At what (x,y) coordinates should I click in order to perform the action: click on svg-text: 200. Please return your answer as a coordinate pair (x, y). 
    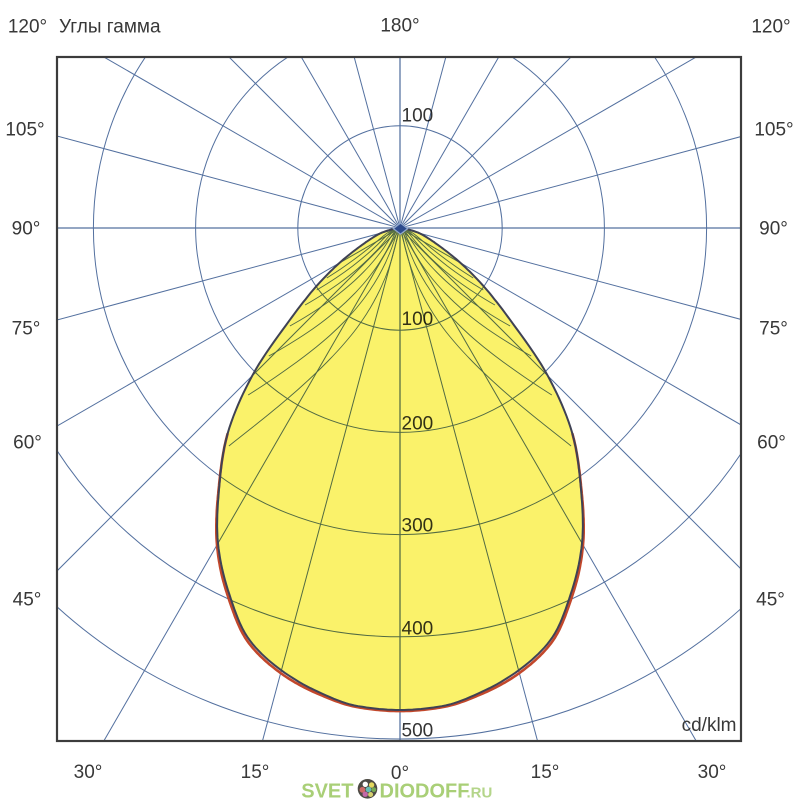
    Looking at the image, I should click on (418, 424).